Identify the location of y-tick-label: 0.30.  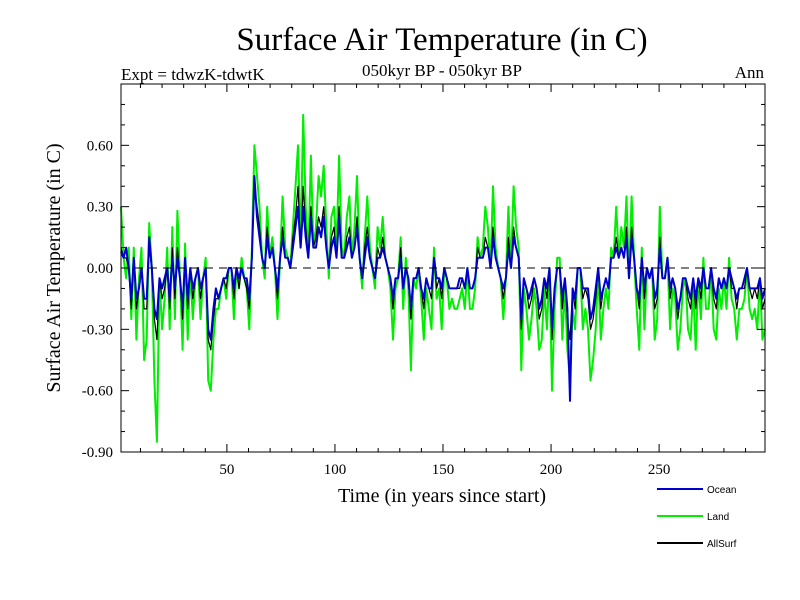
(100, 208).